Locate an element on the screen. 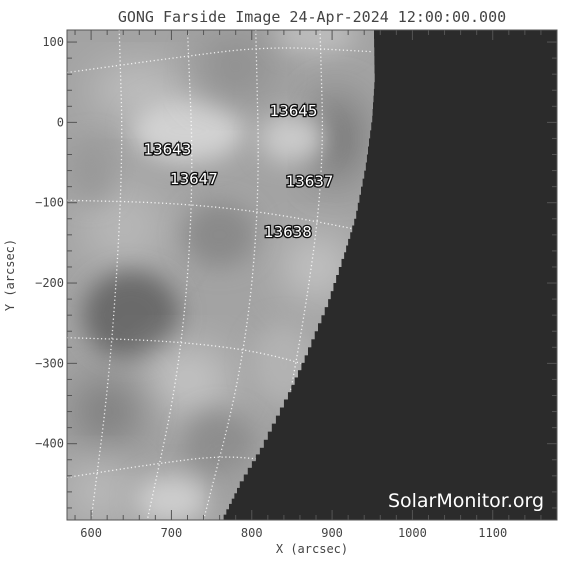  x-tick-label: 1100 is located at coordinates (492, 533).